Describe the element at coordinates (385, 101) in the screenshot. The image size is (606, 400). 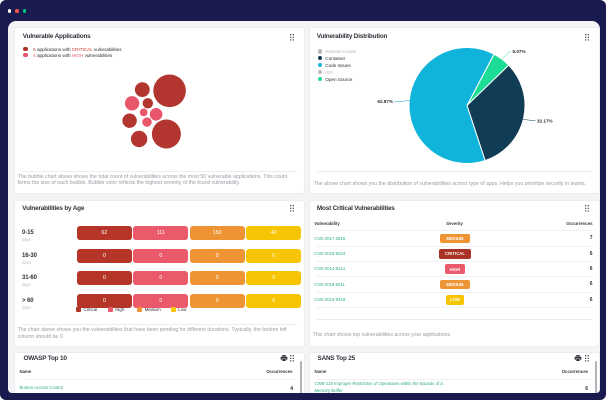
I see `svg-text: 62.87%` at that location.